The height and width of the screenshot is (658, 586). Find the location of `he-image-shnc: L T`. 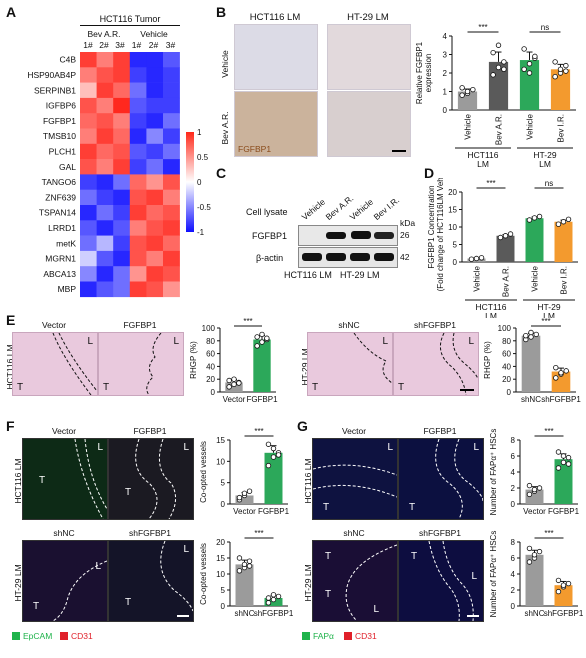

he-image-shnc: L T is located at coordinates (350, 364).